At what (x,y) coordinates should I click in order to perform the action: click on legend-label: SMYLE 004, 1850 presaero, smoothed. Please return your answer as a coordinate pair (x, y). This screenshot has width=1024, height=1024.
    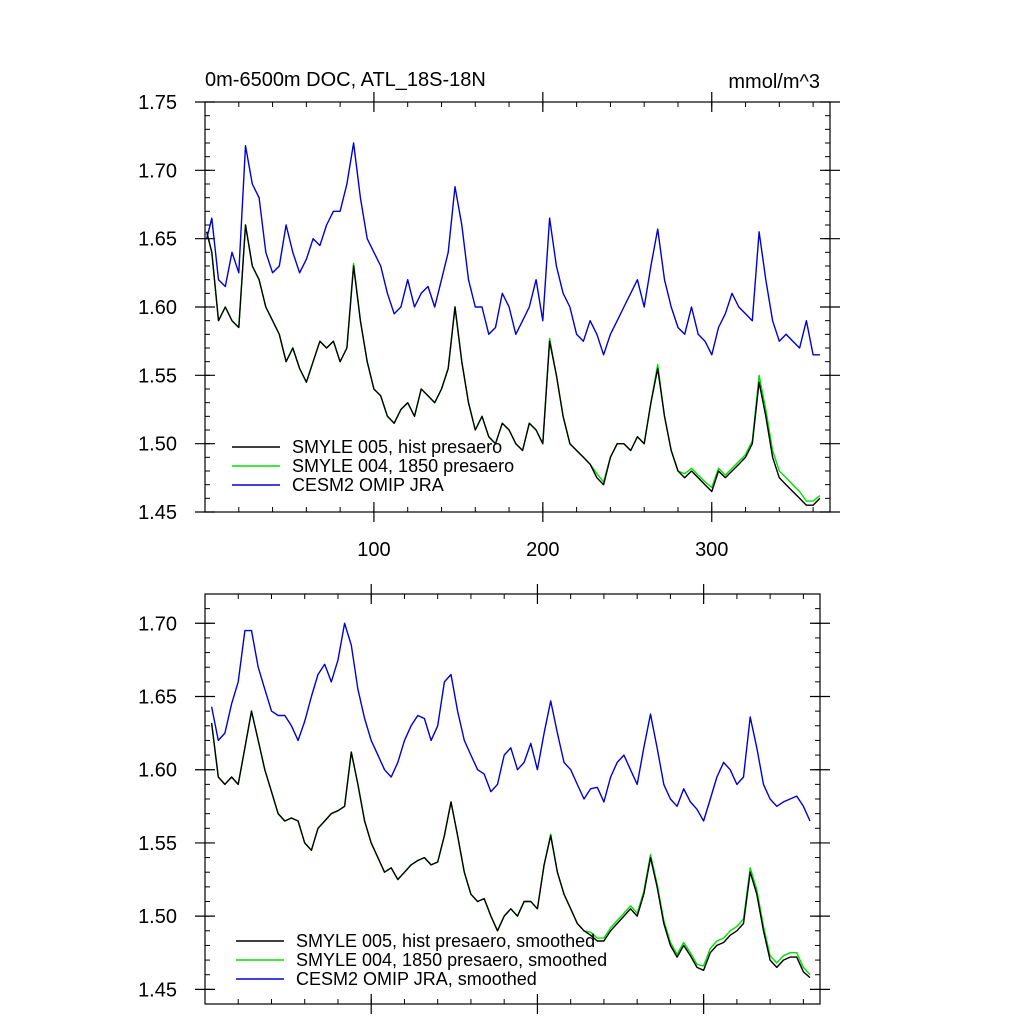
    Looking at the image, I should click on (451, 960).